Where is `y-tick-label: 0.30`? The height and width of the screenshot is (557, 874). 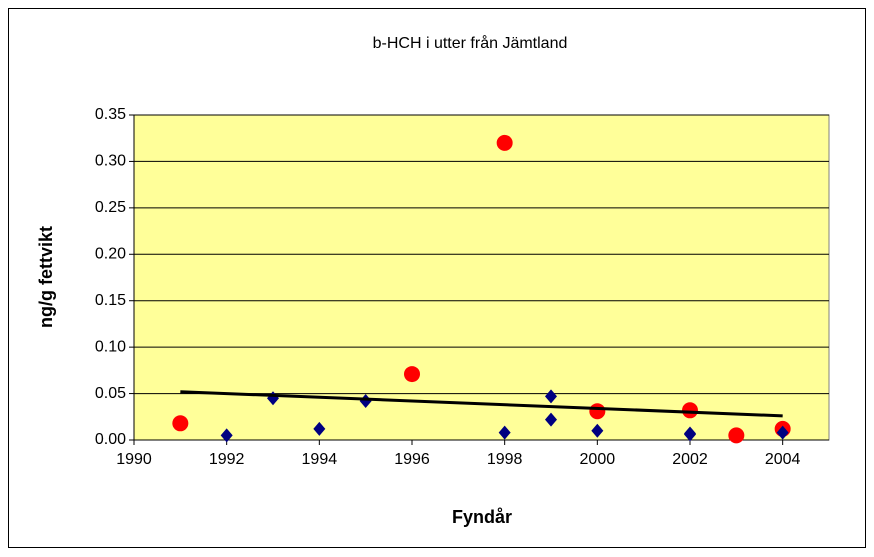 y-tick-label: 0.30 is located at coordinates (110, 161).